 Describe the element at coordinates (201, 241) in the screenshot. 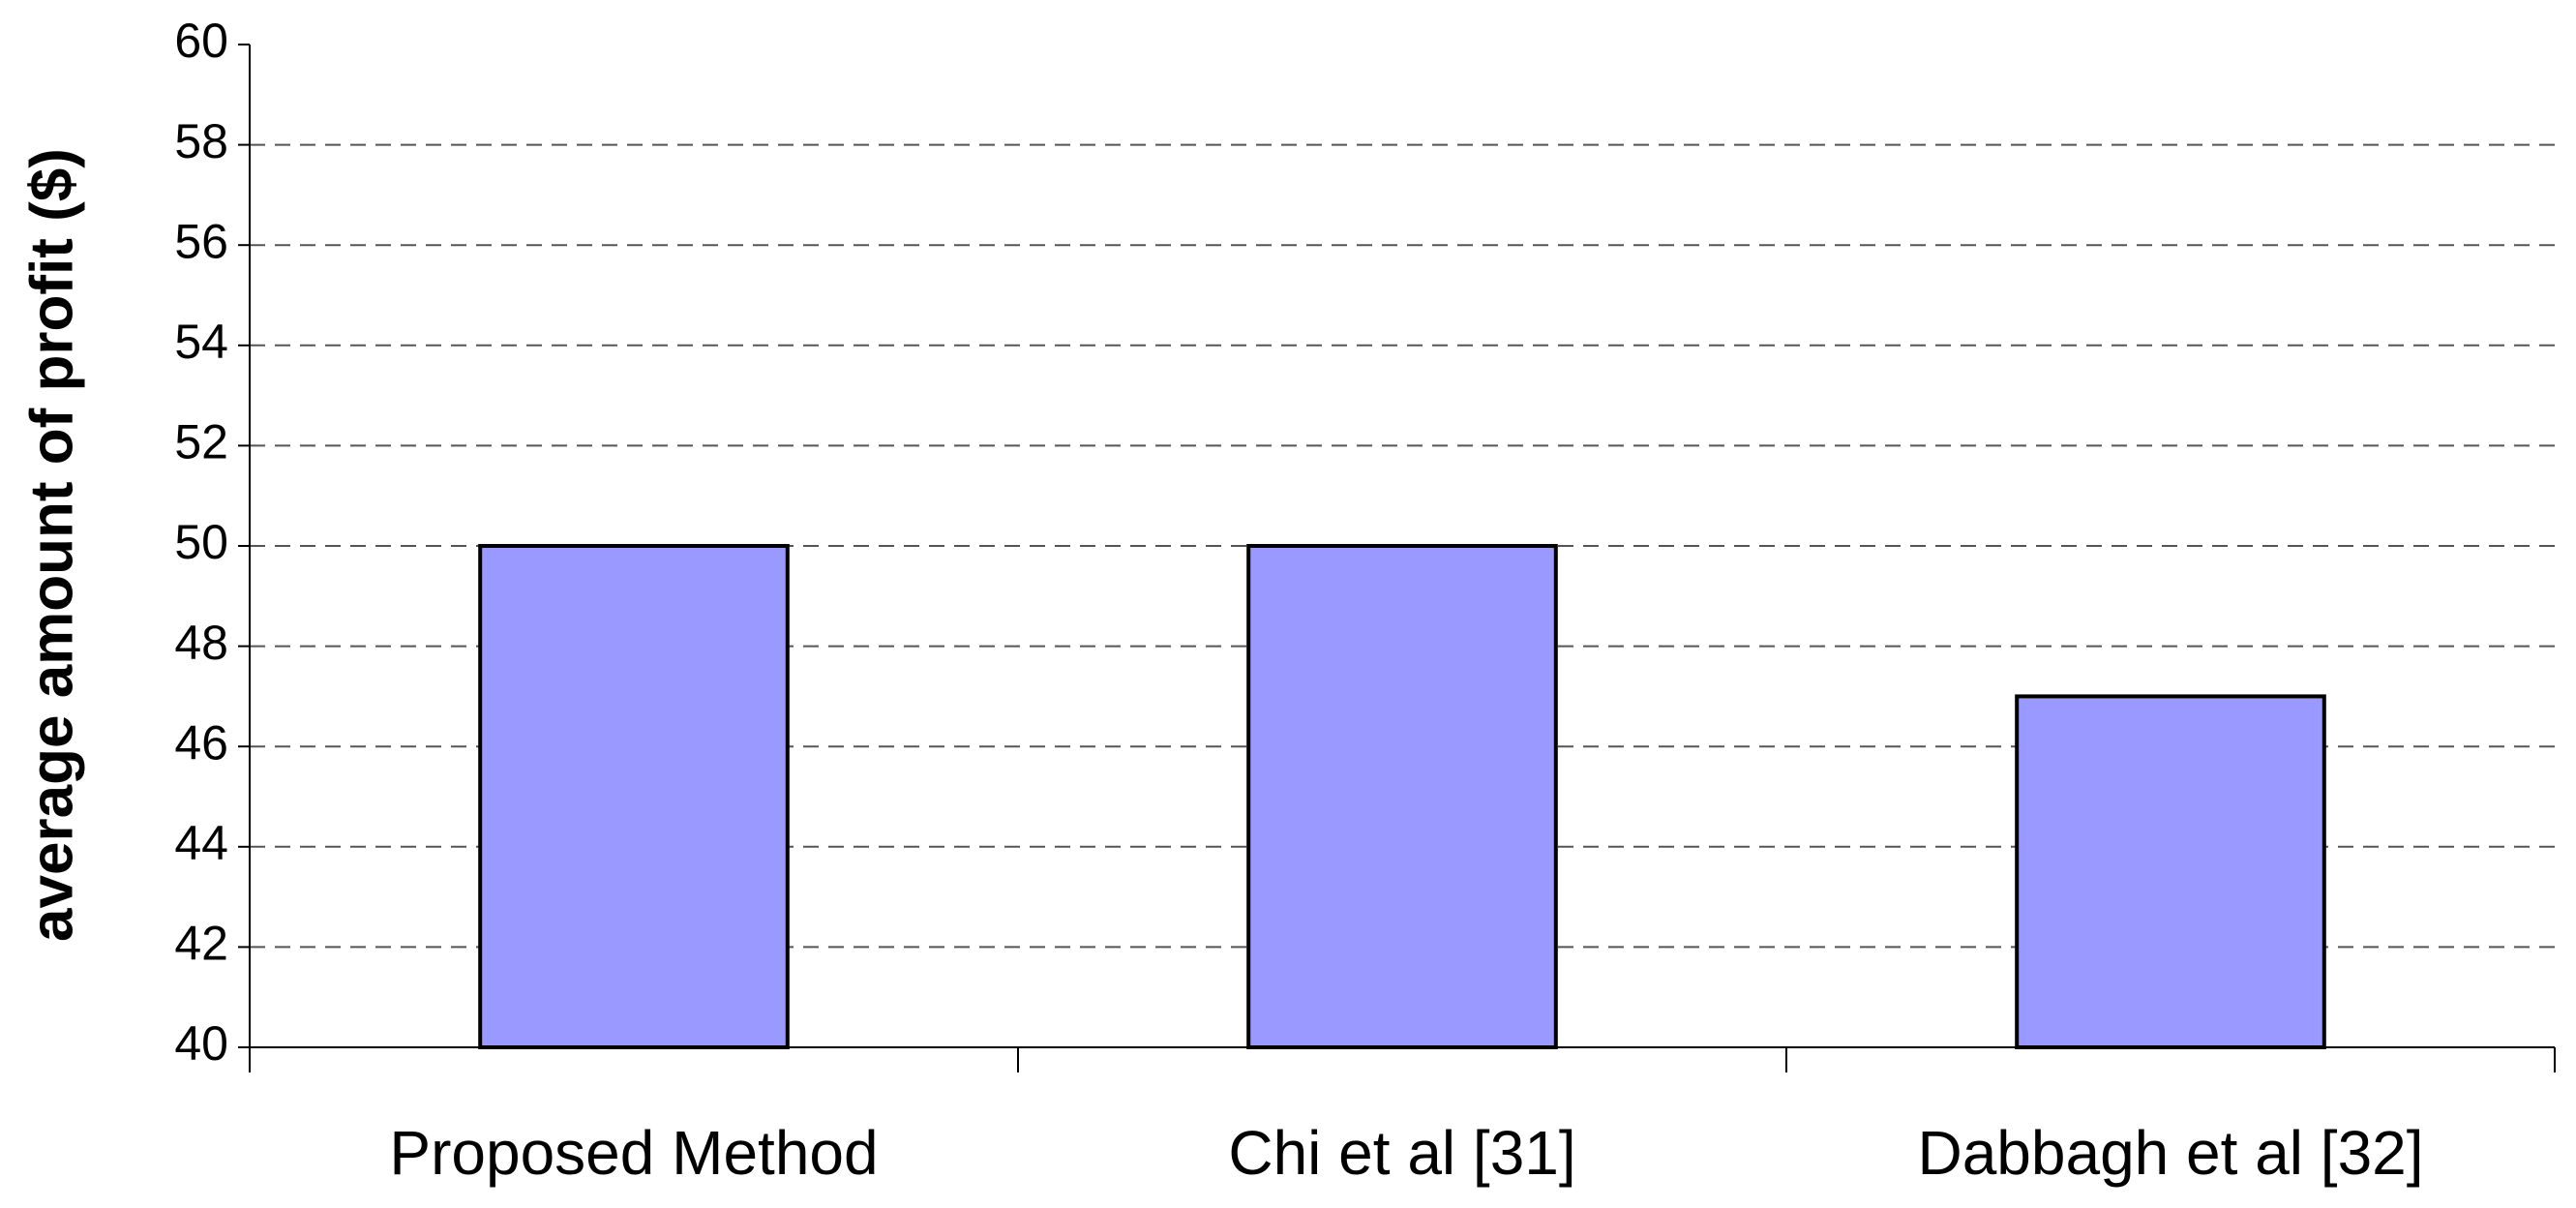

I see `y-tick-label: 56` at that location.